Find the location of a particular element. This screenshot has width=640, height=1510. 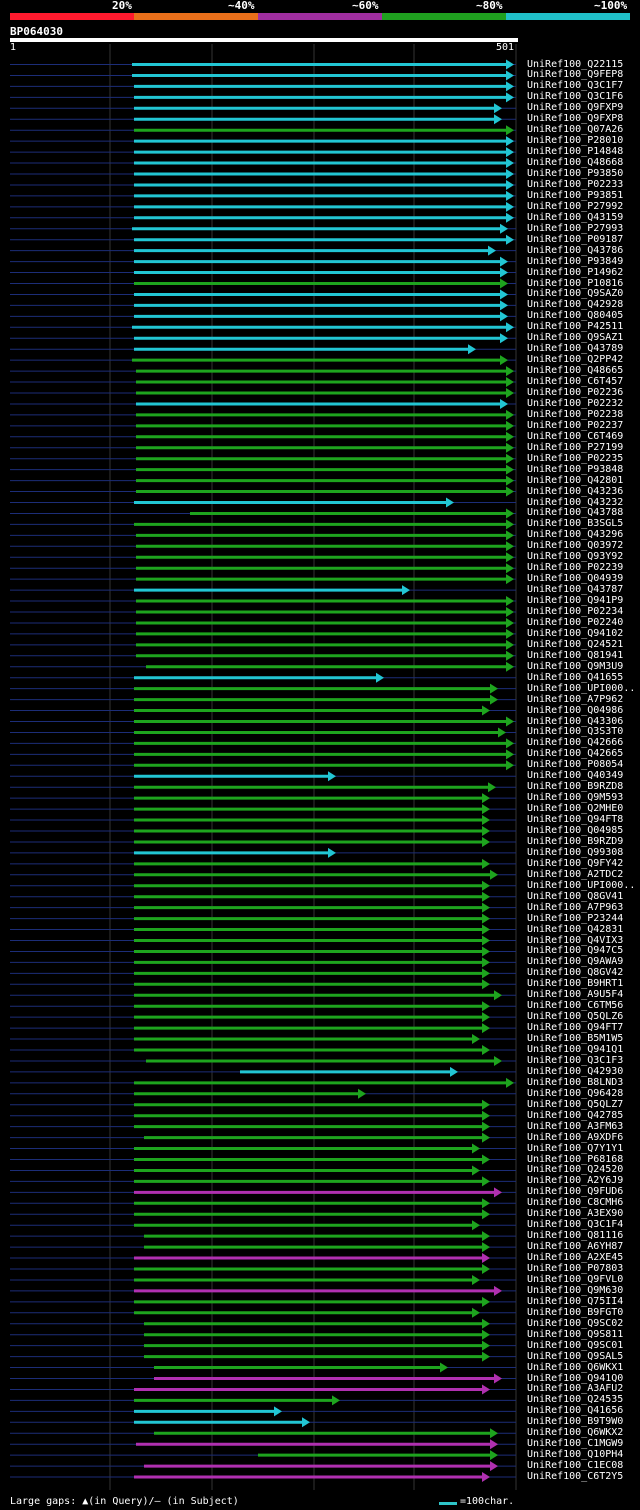

hit-label: UniRef100_Q41656 is located at coordinates (575, 1411).